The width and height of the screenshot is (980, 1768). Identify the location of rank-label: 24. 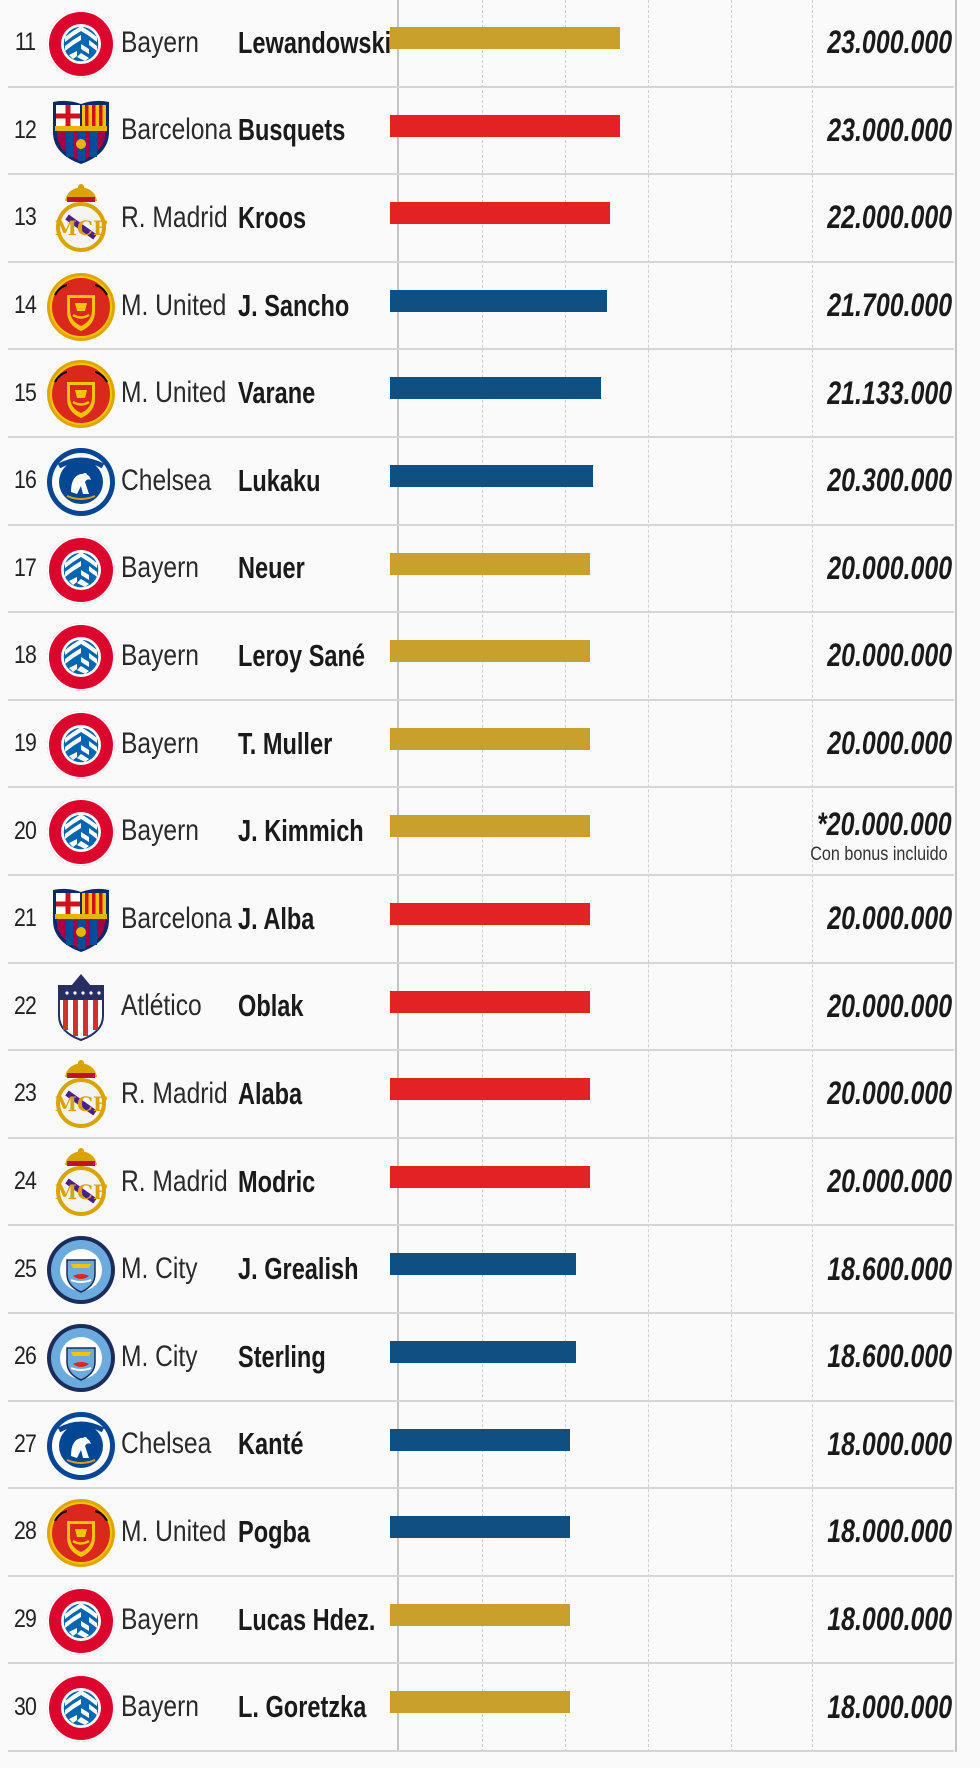
(25, 1181).